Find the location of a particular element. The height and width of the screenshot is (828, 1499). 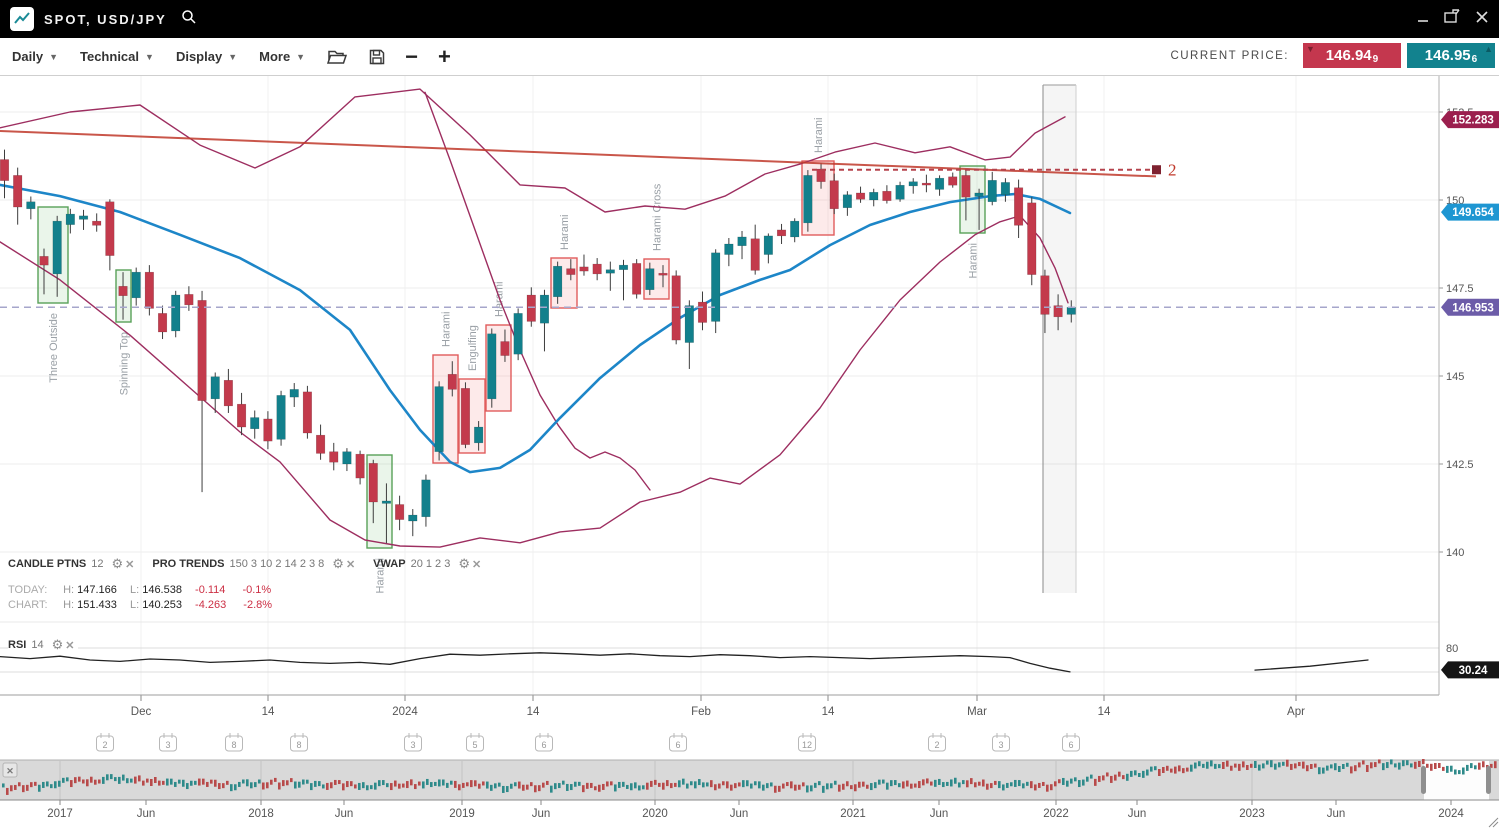

popout-button is located at coordinates (1452, 19).